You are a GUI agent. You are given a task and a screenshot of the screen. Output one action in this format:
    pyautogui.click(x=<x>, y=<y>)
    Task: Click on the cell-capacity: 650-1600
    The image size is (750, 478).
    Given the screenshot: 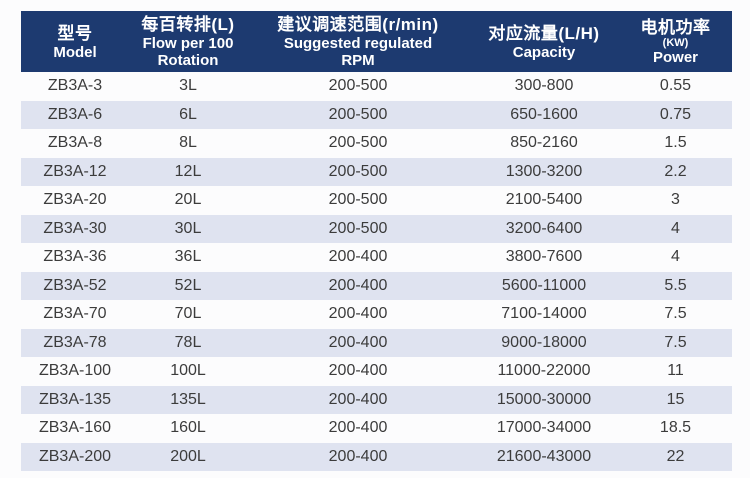 What is the action you would take?
    pyautogui.click(x=544, y=114)
    